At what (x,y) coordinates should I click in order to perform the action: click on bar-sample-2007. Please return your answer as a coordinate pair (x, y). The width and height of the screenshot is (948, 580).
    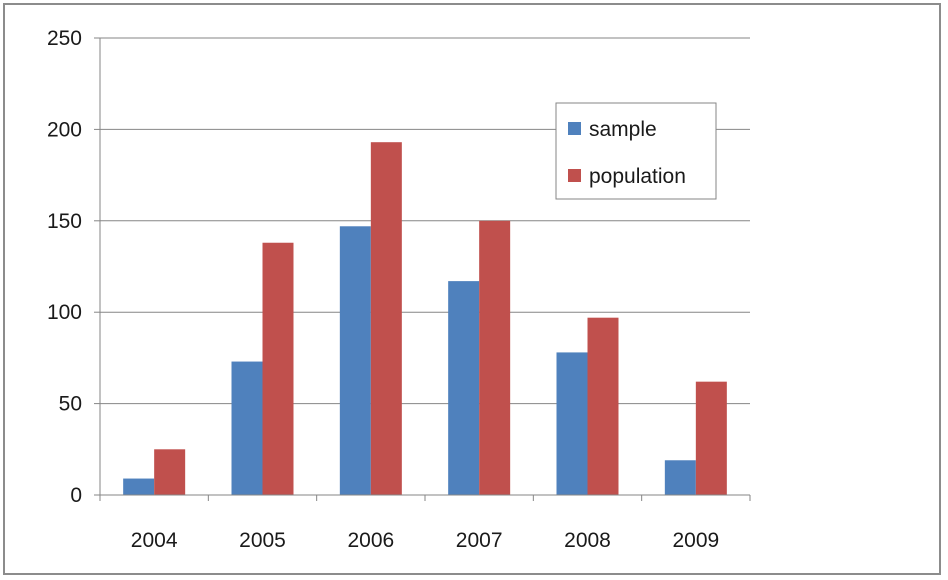
    Looking at the image, I should click on (464, 388).